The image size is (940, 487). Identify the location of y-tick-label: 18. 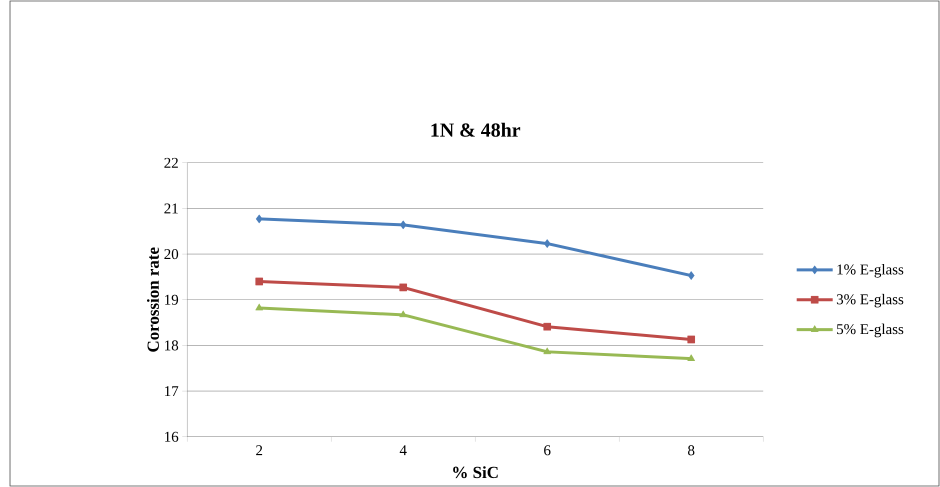
(171, 345).